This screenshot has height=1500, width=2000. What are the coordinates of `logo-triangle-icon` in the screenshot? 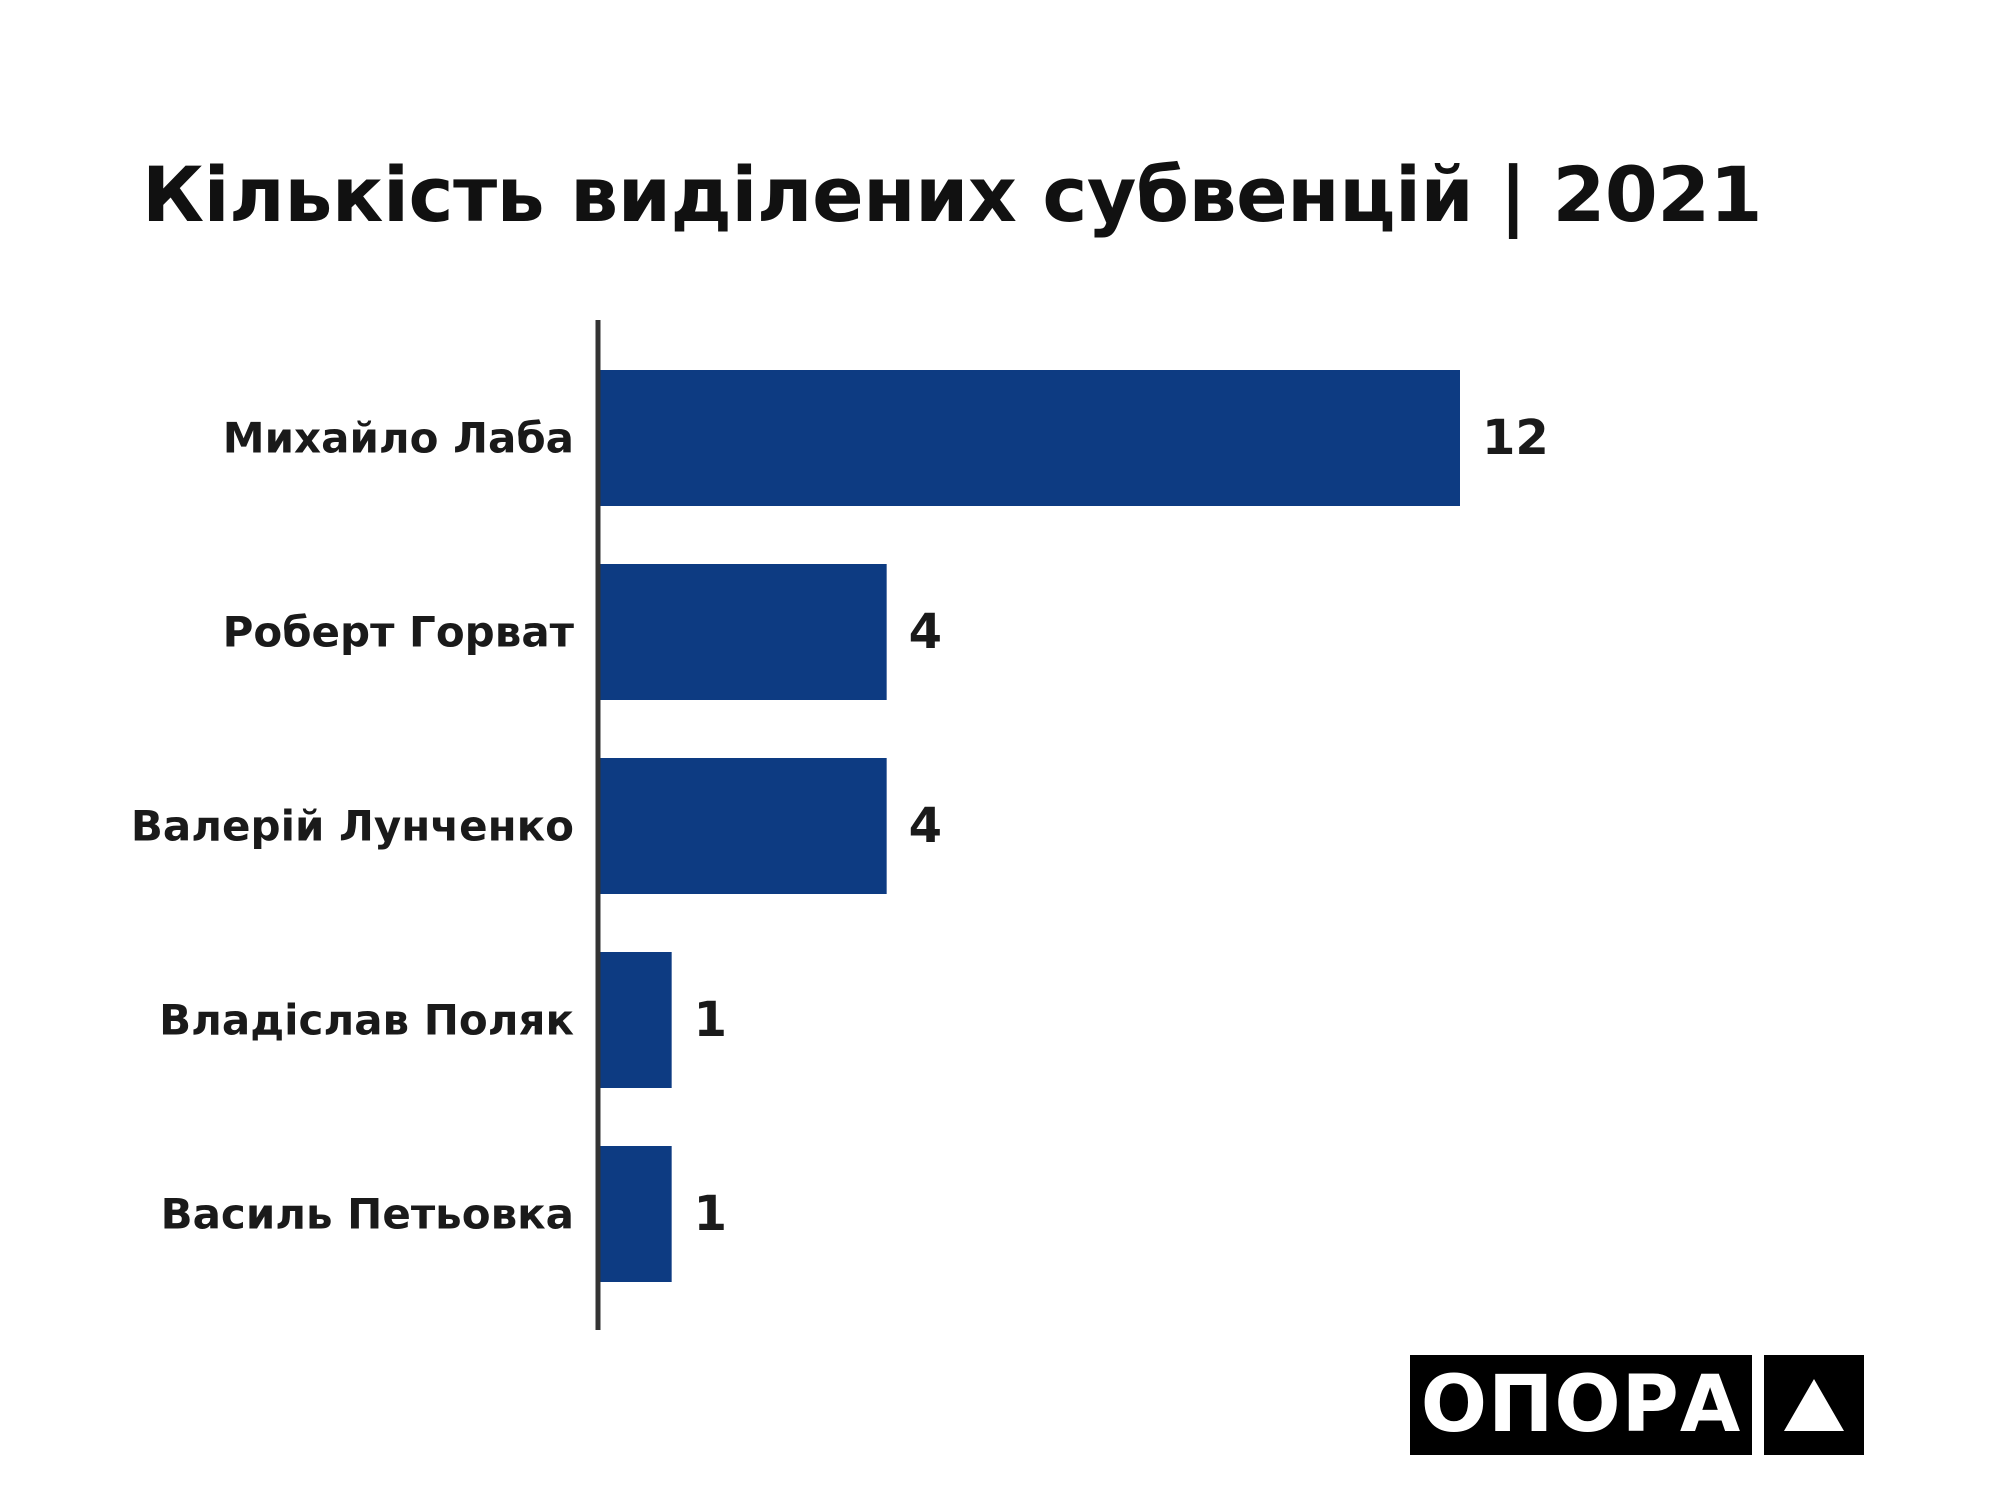 It's located at (1814, 1405).